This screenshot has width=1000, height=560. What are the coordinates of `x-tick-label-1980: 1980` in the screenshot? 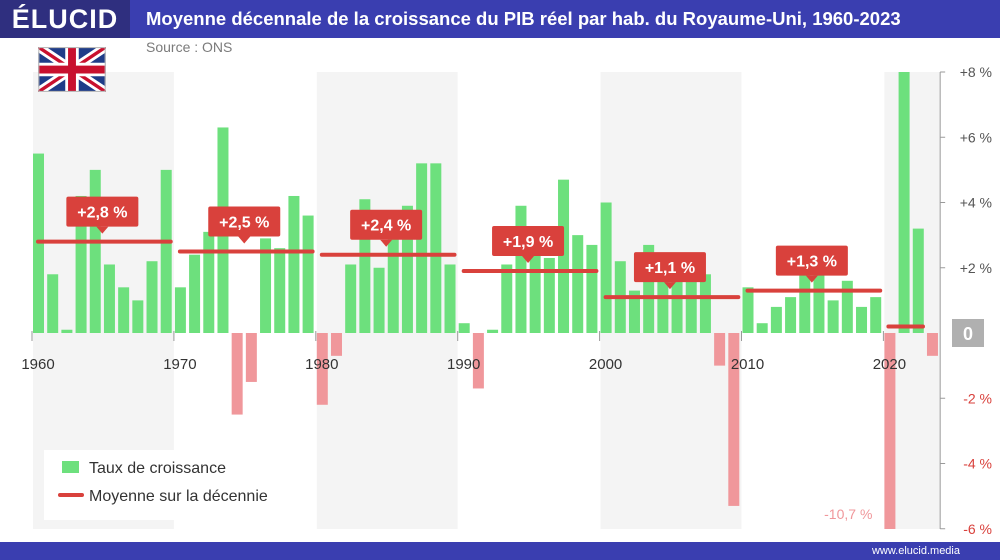 It's located at (321, 364).